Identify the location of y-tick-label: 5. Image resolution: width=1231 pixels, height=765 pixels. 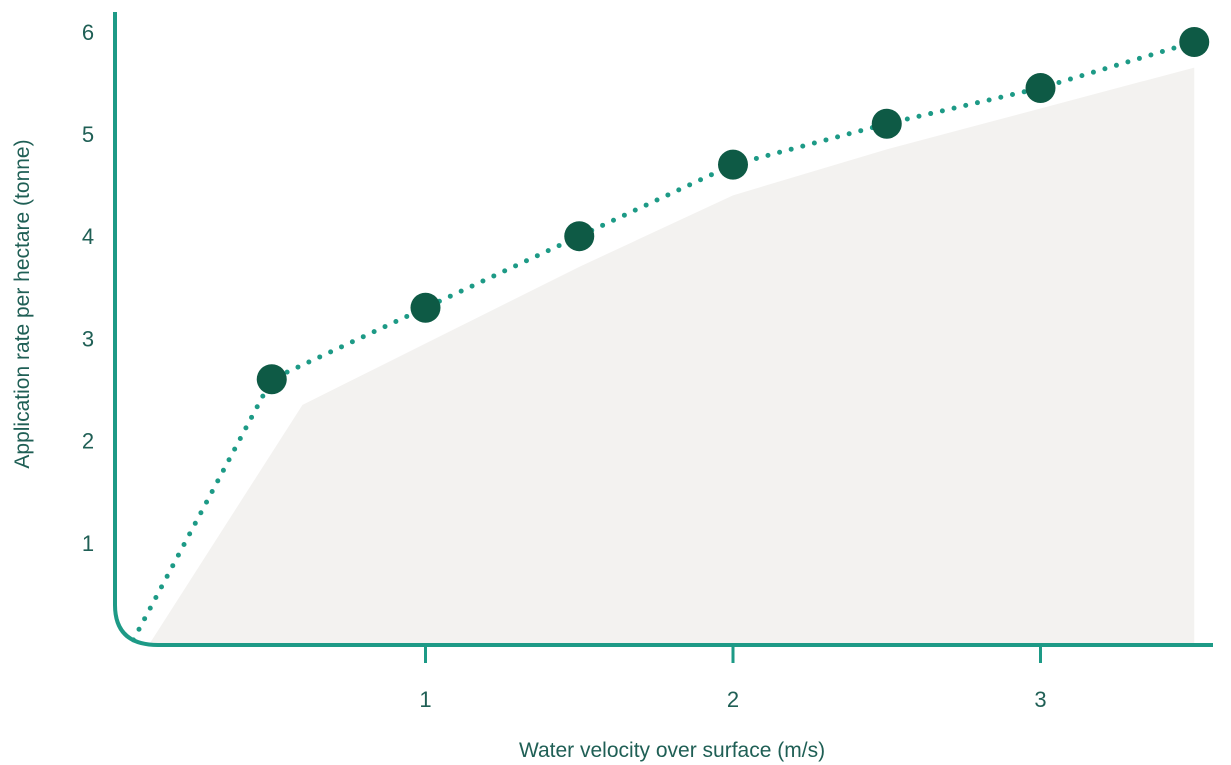
(88, 134).